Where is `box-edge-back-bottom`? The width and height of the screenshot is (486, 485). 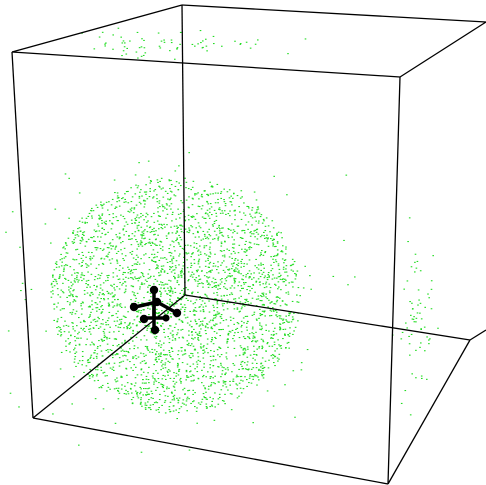
box-edge-back-bottom is located at coordinates (327, 317).